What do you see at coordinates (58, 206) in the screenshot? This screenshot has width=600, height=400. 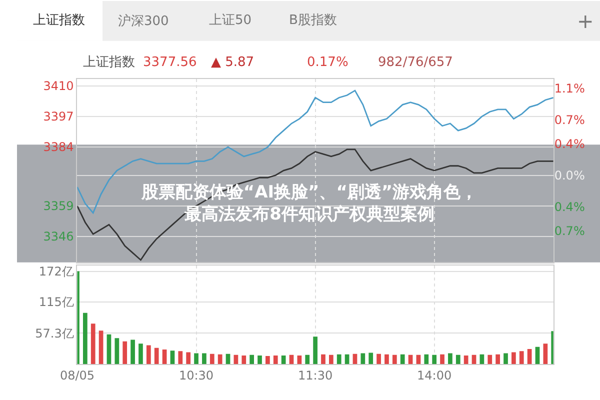 I see `y-tick-label: 3359` at bounding box center [58, 206].